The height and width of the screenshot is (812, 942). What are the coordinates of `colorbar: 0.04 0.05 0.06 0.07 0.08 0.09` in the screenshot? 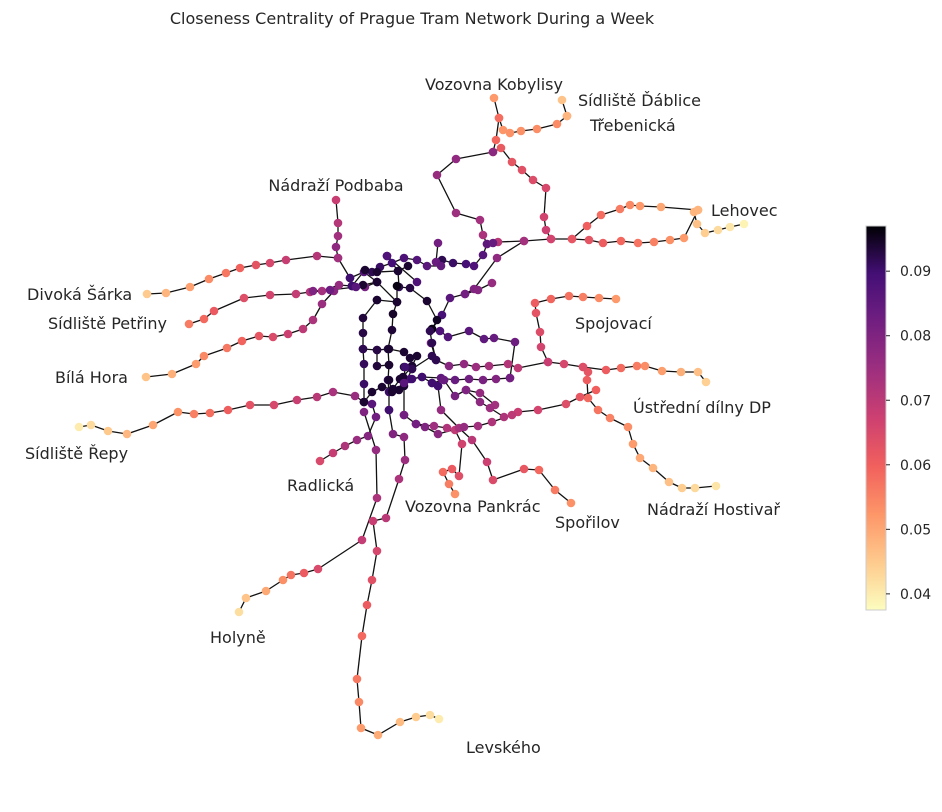 It's located at (898, 418).